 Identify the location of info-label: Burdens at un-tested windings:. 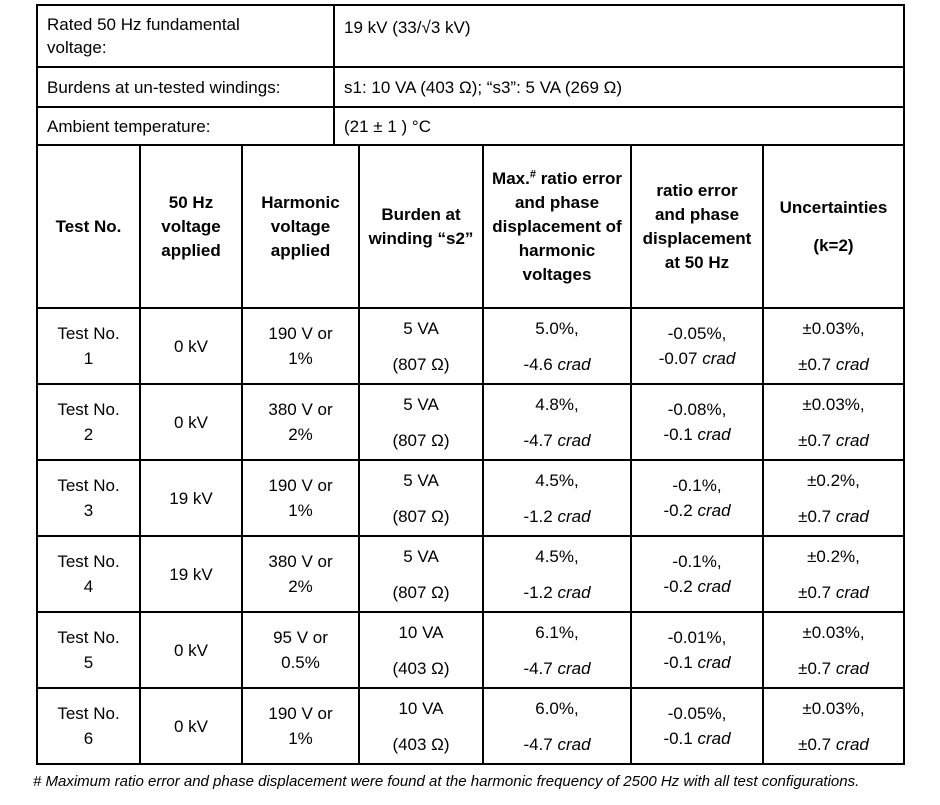
(164, 87).